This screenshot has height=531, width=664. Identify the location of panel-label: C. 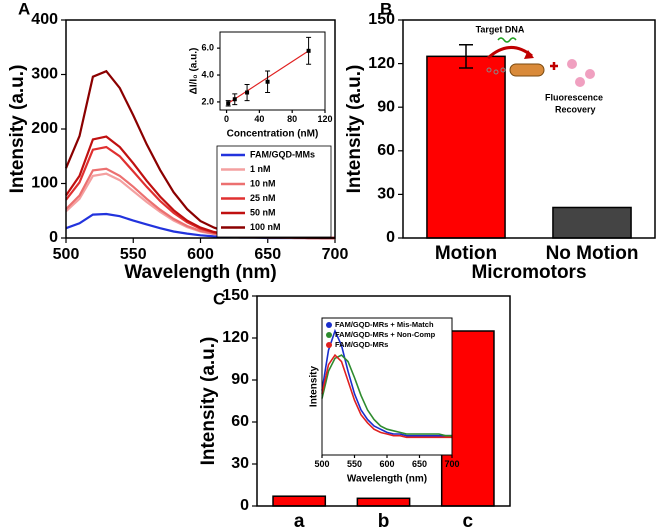
(219, 298).